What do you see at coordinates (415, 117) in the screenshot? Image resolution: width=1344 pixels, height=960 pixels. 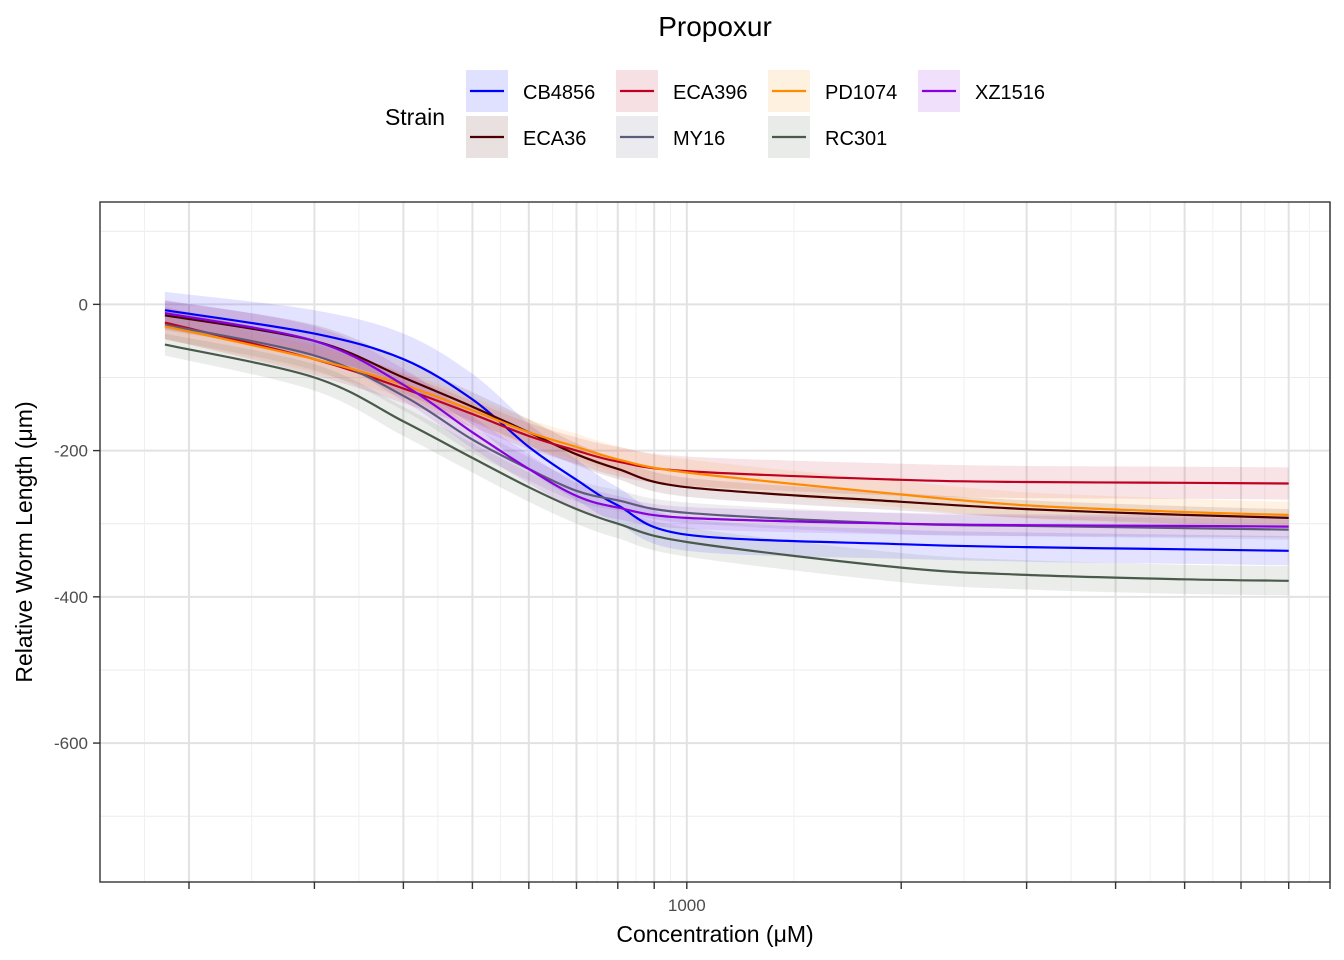 I see `legend-title: Strain` at bounding box center [415, 117].